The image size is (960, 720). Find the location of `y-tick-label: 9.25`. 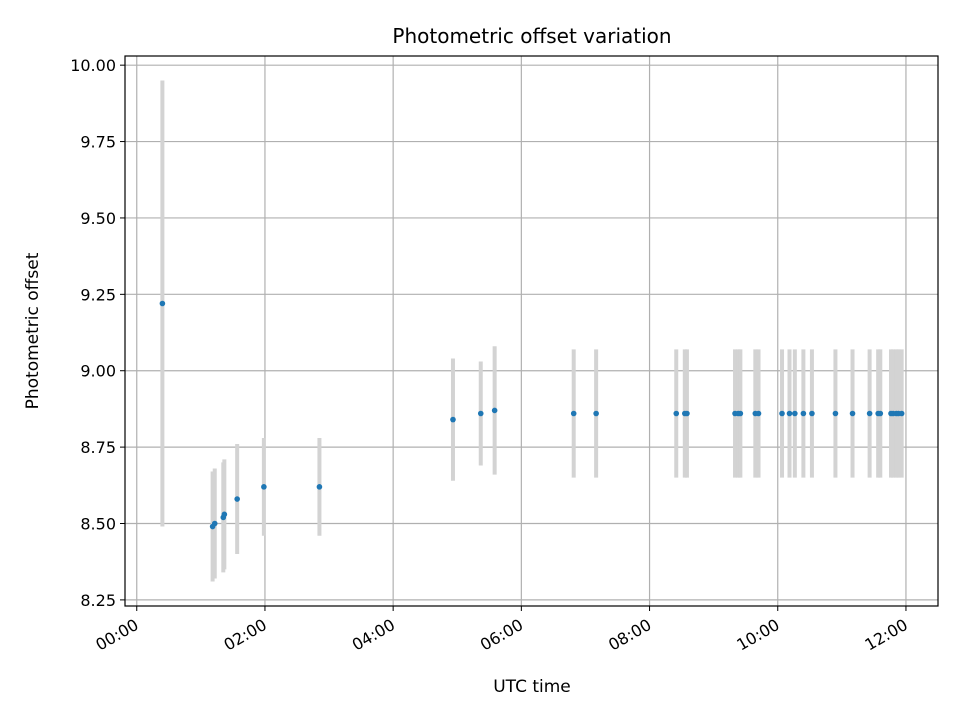

y-tick-label: 9.25 is located at coordinates (98, 294).